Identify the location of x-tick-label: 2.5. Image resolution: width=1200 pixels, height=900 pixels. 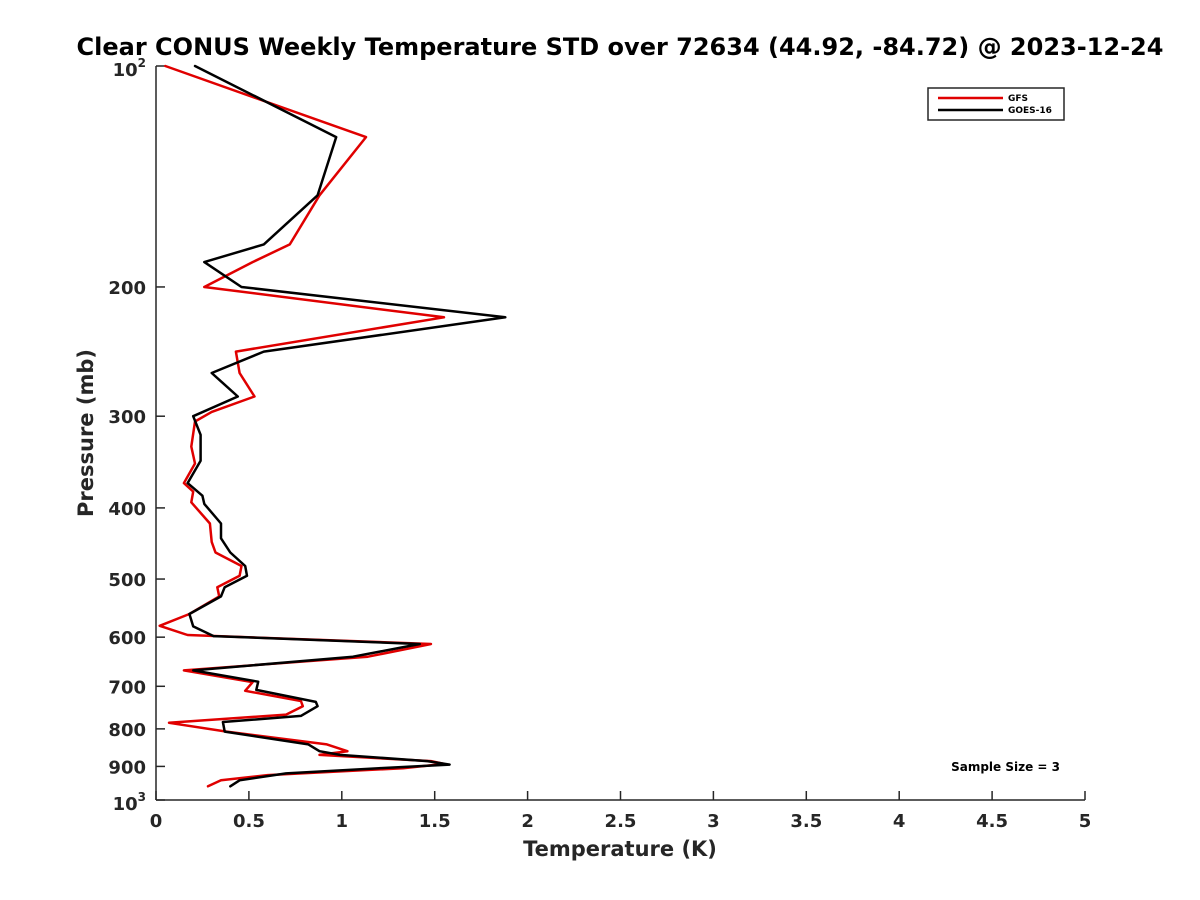
(621, 821).